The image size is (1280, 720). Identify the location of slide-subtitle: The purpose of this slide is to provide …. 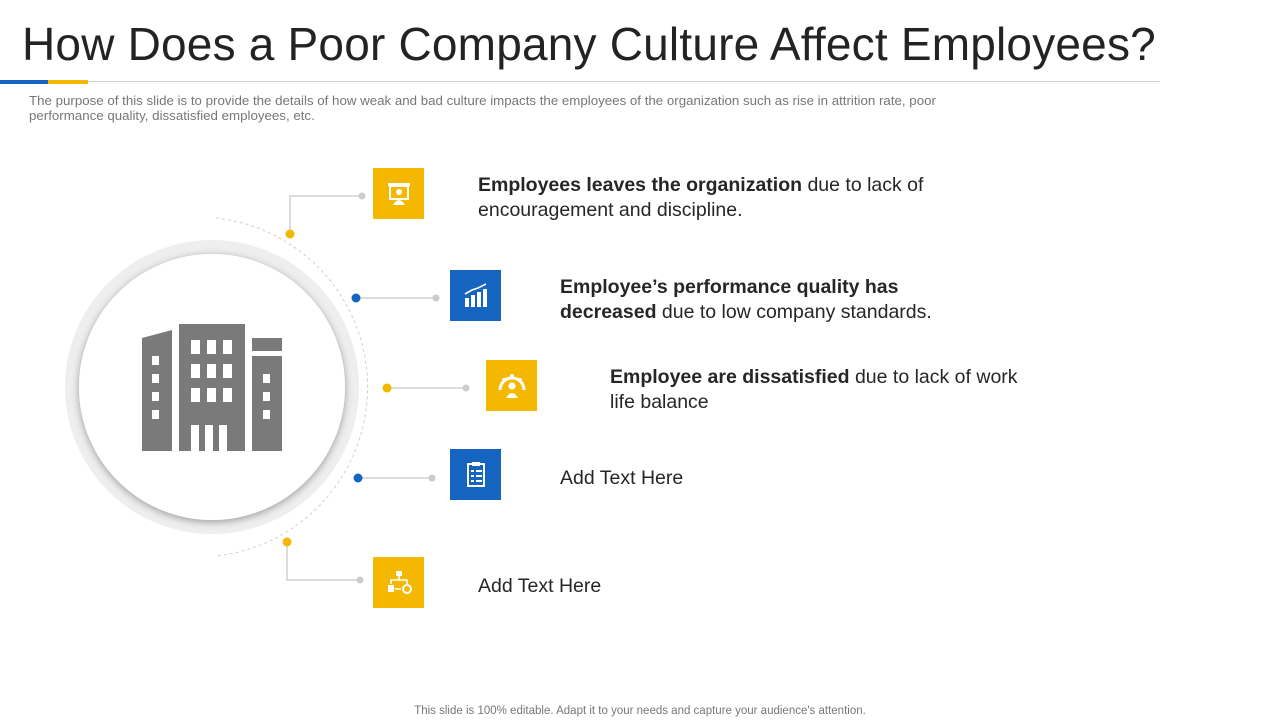
(482, 108).